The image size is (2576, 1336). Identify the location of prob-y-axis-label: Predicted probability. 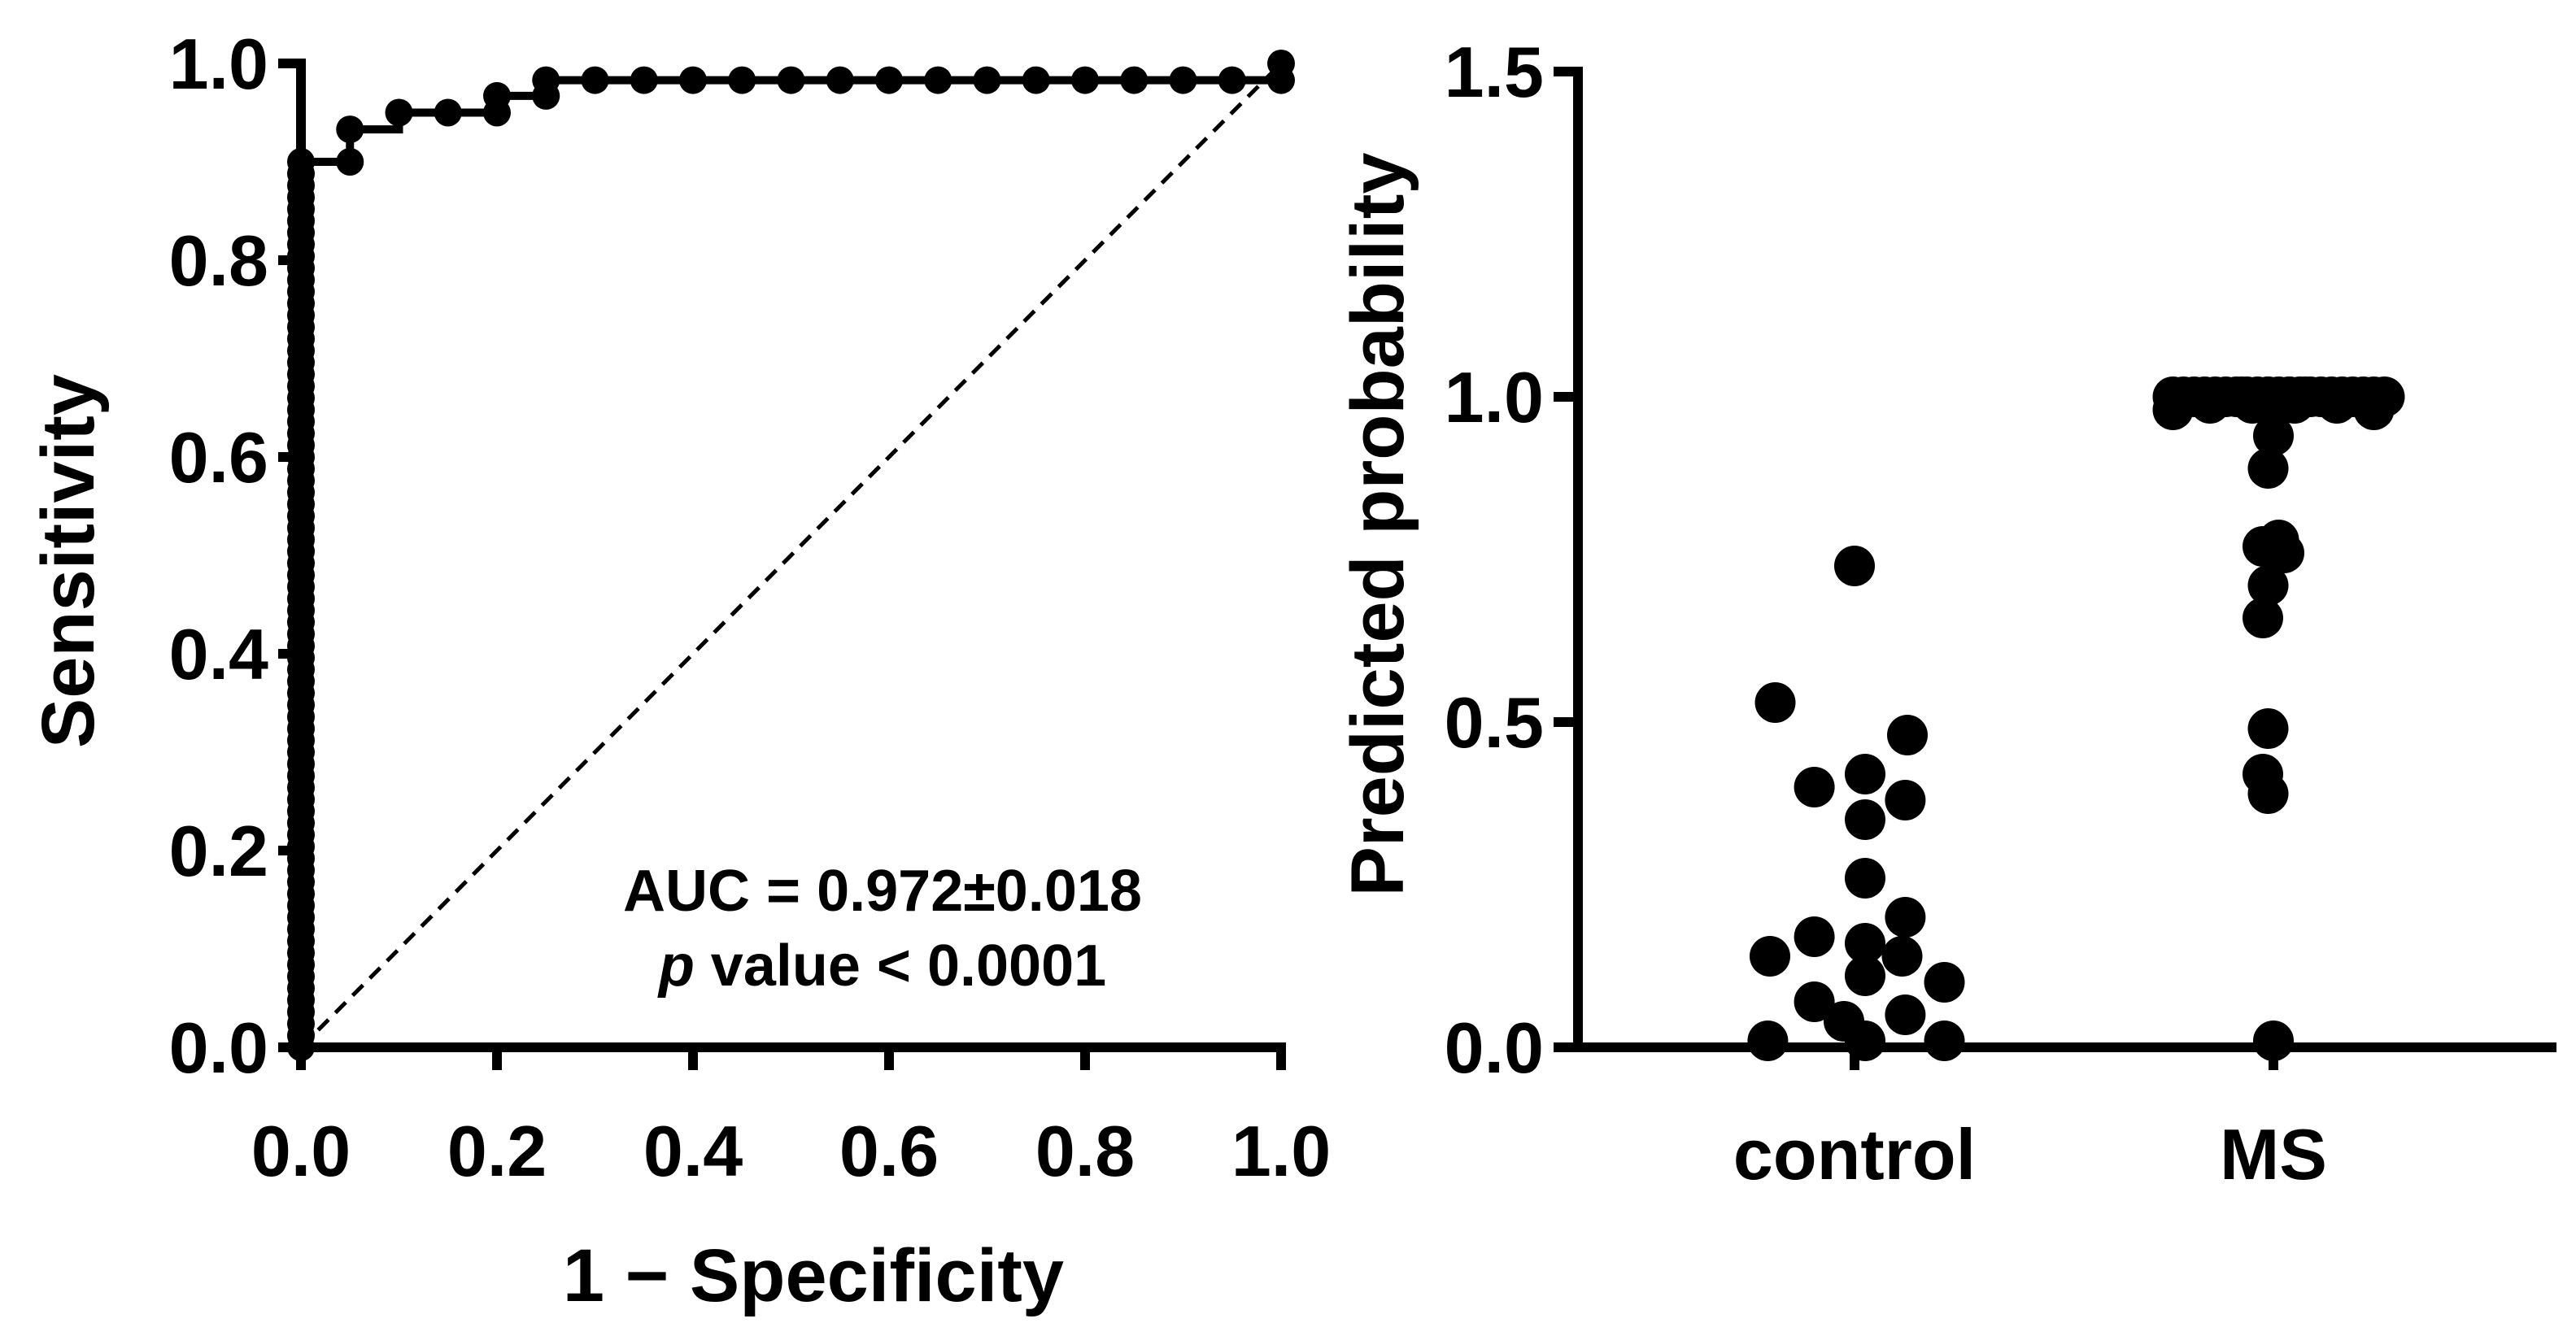
(1377, 524).